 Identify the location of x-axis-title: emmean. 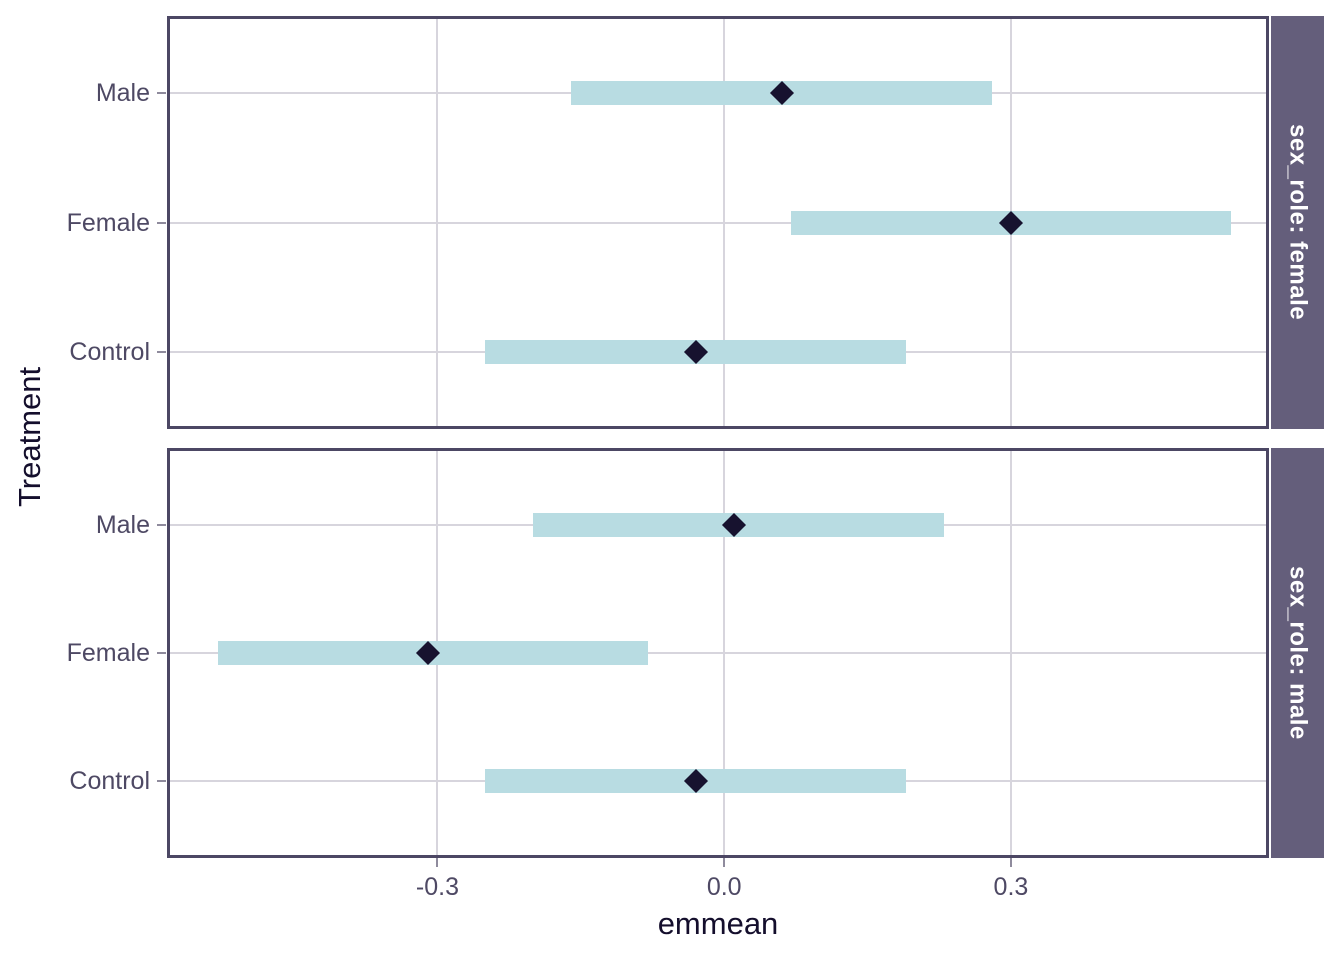
(718, 923).